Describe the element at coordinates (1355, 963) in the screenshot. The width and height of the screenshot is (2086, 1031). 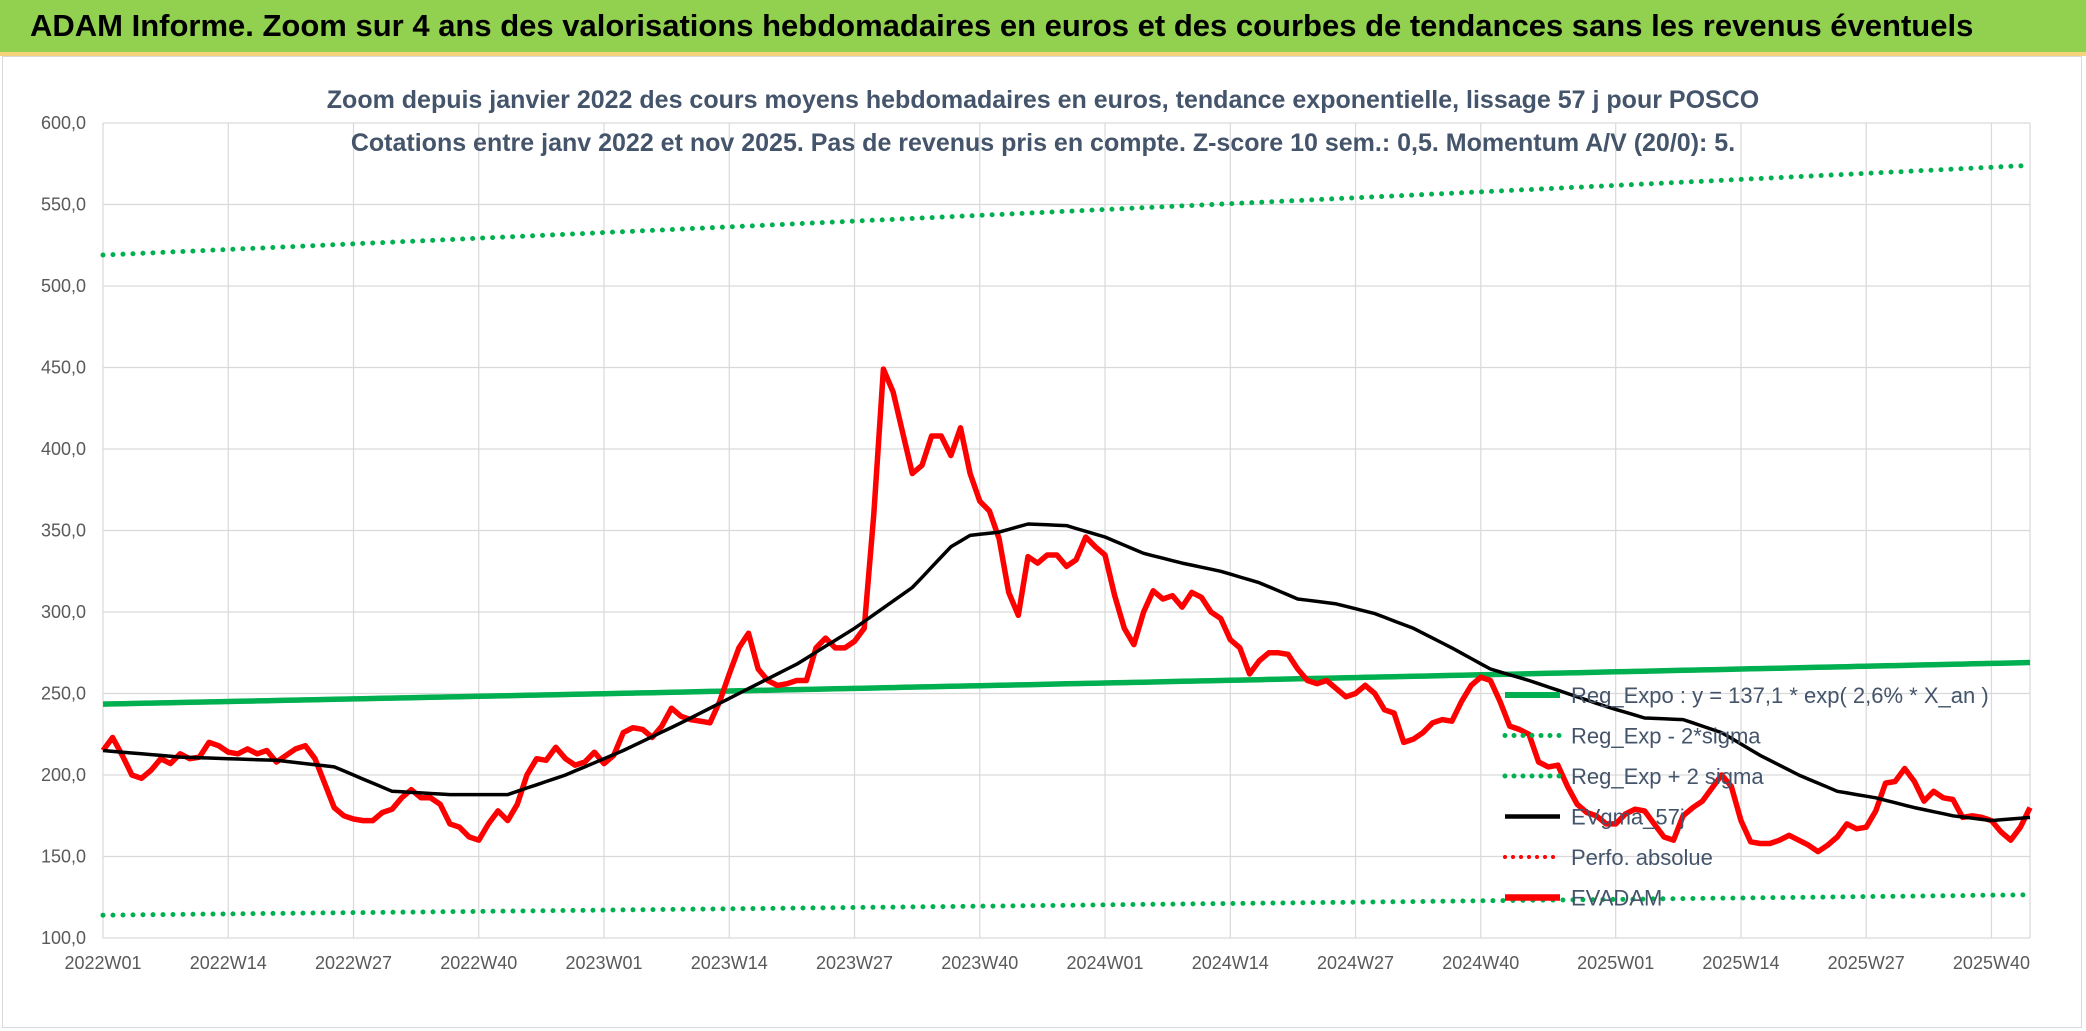
I see `x-tick-label: 2024W27` at that location.